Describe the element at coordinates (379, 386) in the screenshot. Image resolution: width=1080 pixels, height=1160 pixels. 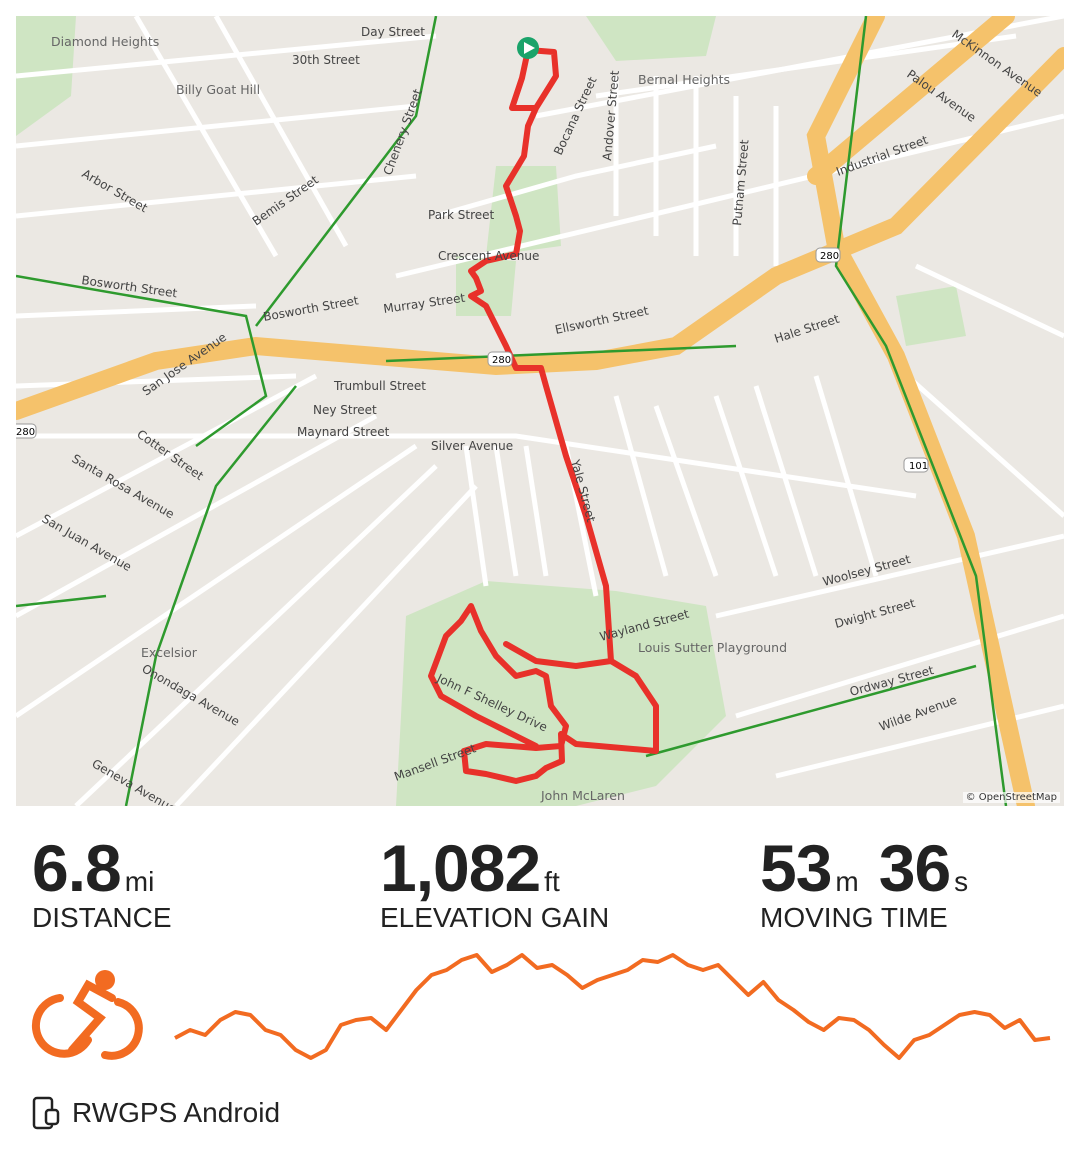
I see `street-label: Trumbull Street` at that location.